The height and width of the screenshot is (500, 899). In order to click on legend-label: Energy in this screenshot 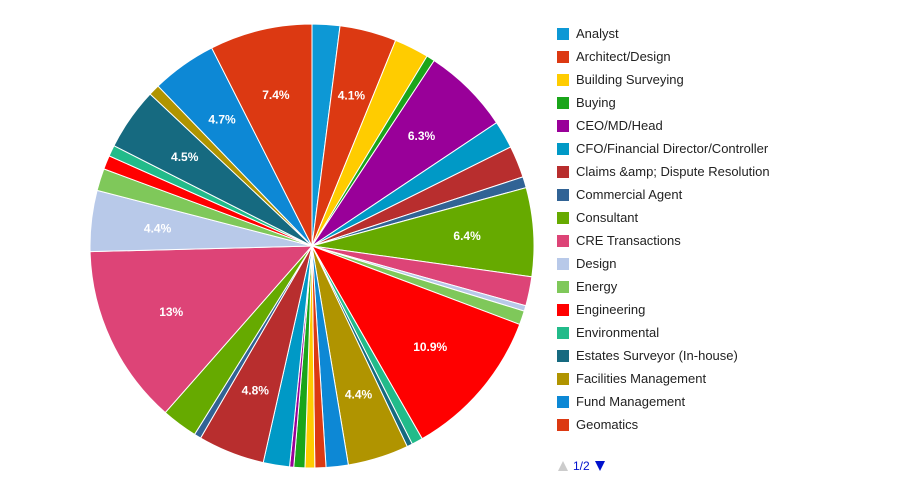, I will do `click(597, 286)`.